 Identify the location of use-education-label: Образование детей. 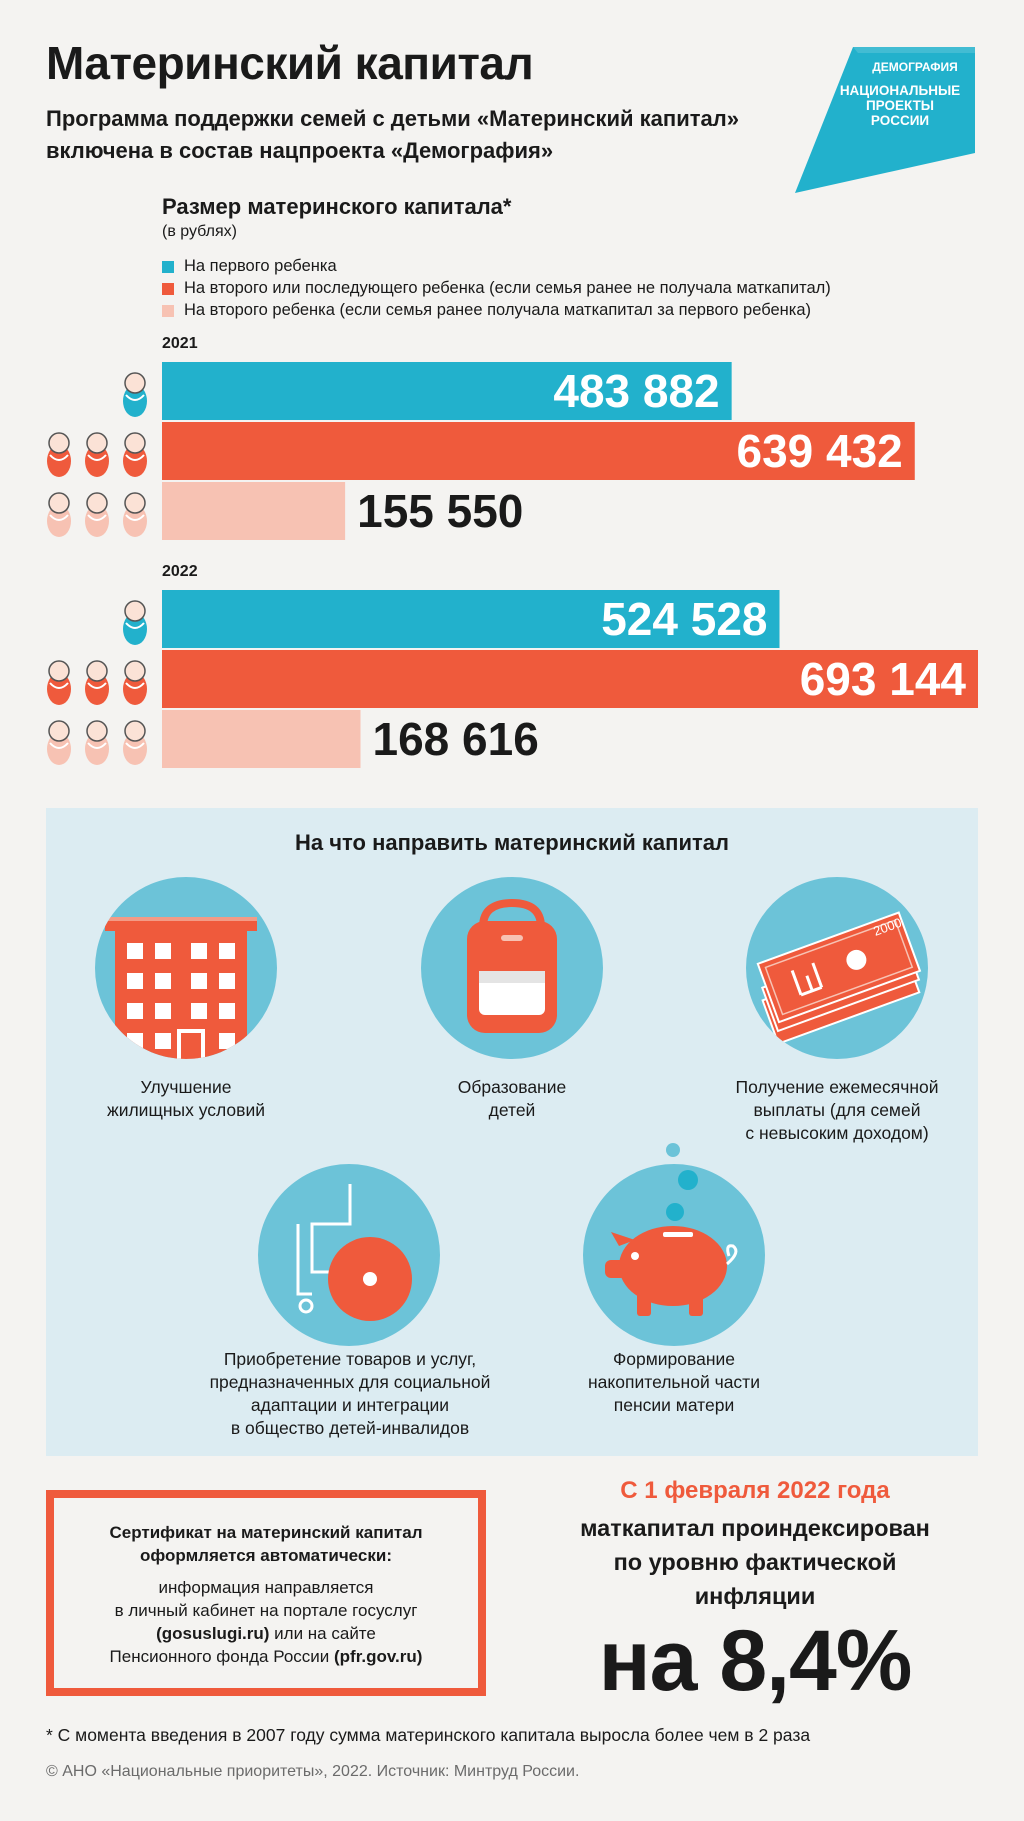
(512, 1098).